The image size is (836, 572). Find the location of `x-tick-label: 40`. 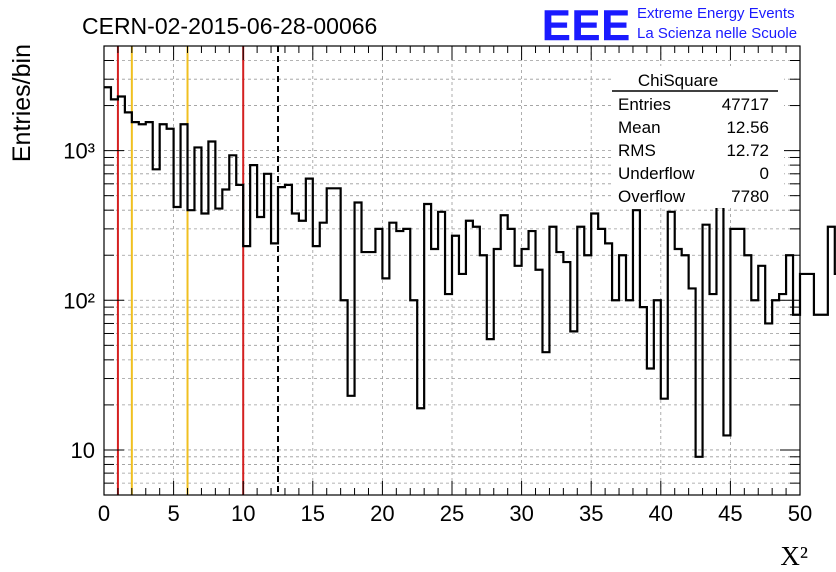

x-tick-label: 40 is located at coordinates (661, 513).